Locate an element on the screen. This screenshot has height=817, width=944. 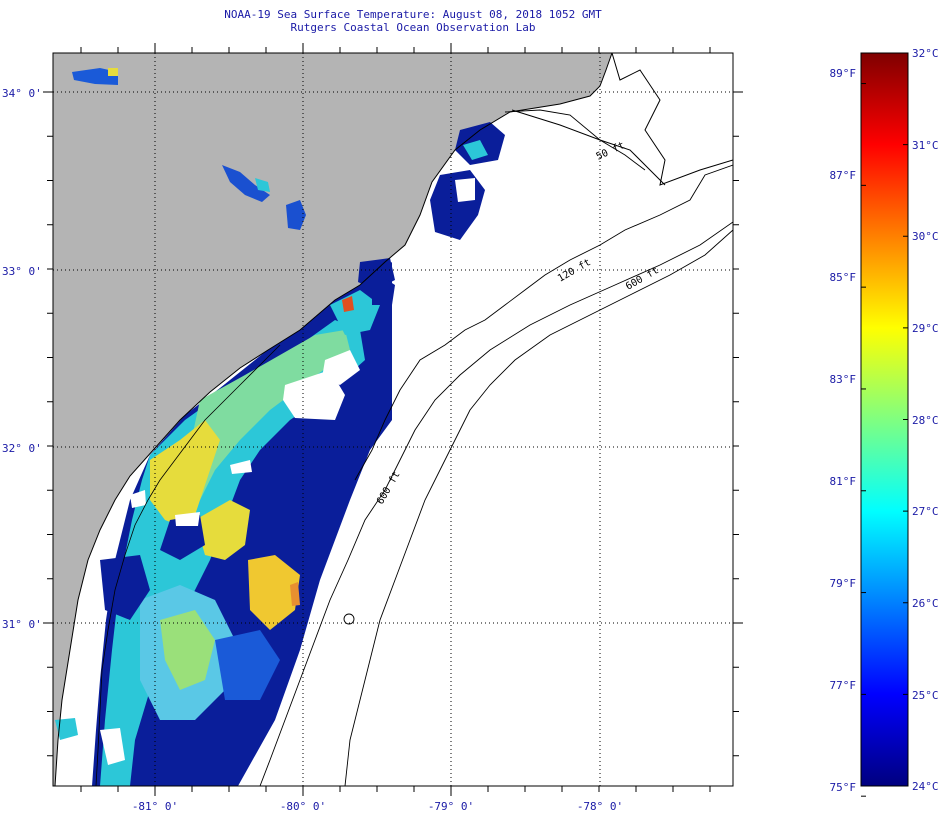
lon-label-79: -79° 0' is located at coordinates (451, 806).